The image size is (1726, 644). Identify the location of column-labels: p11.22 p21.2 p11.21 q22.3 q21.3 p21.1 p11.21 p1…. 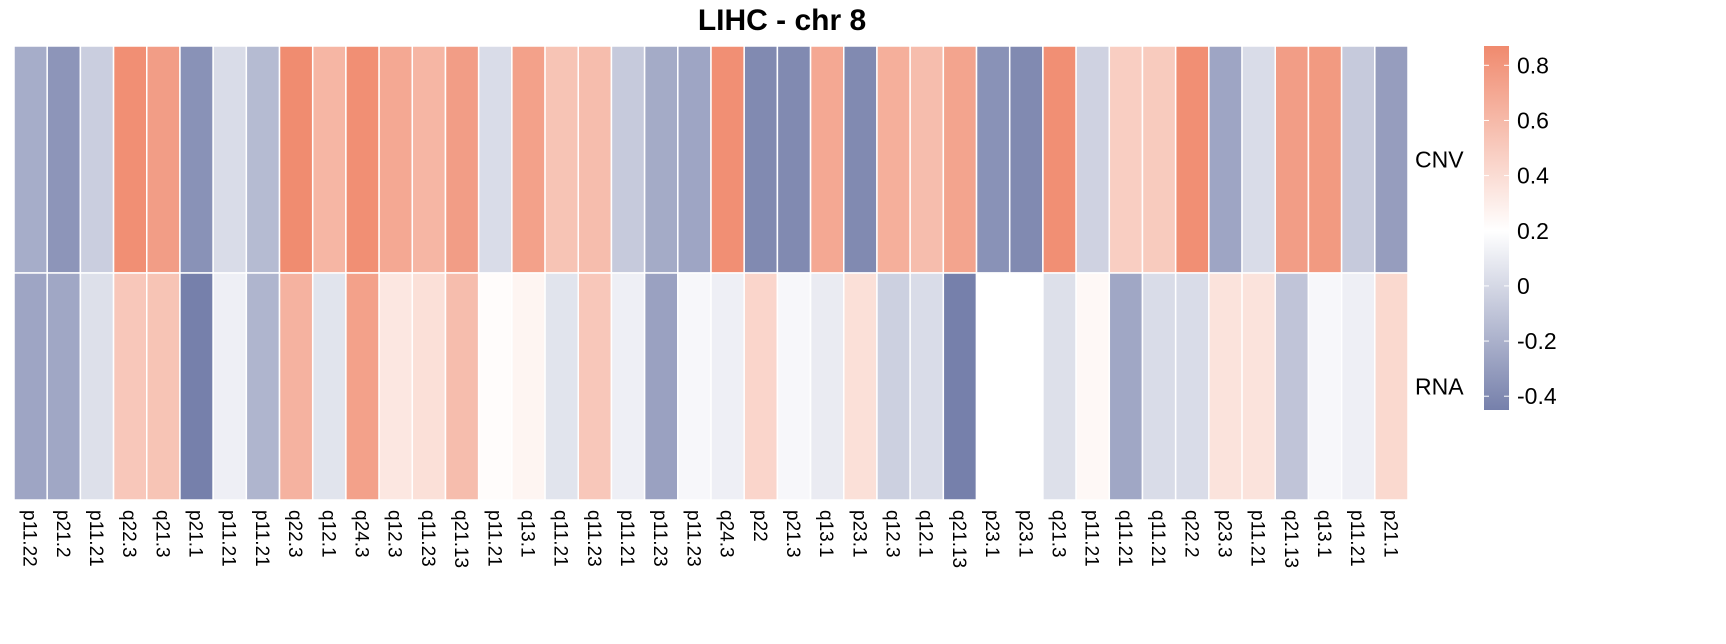
(710, 539).